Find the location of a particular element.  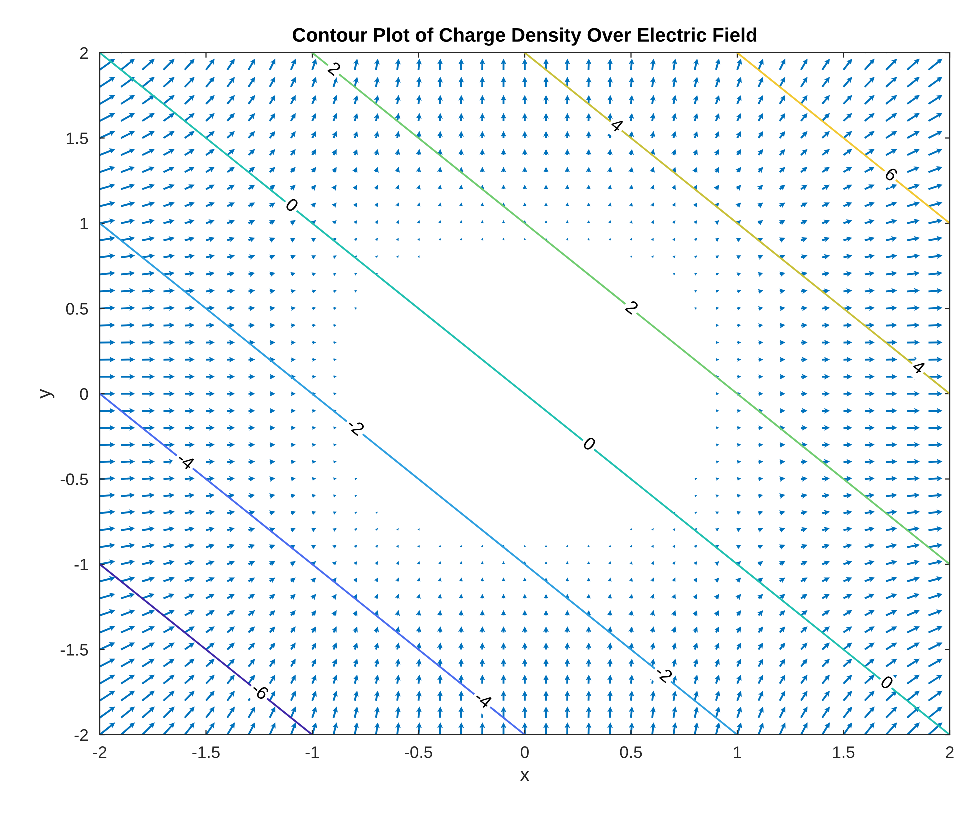

y-tick-label: -2 is located at coordinates (81, 735).